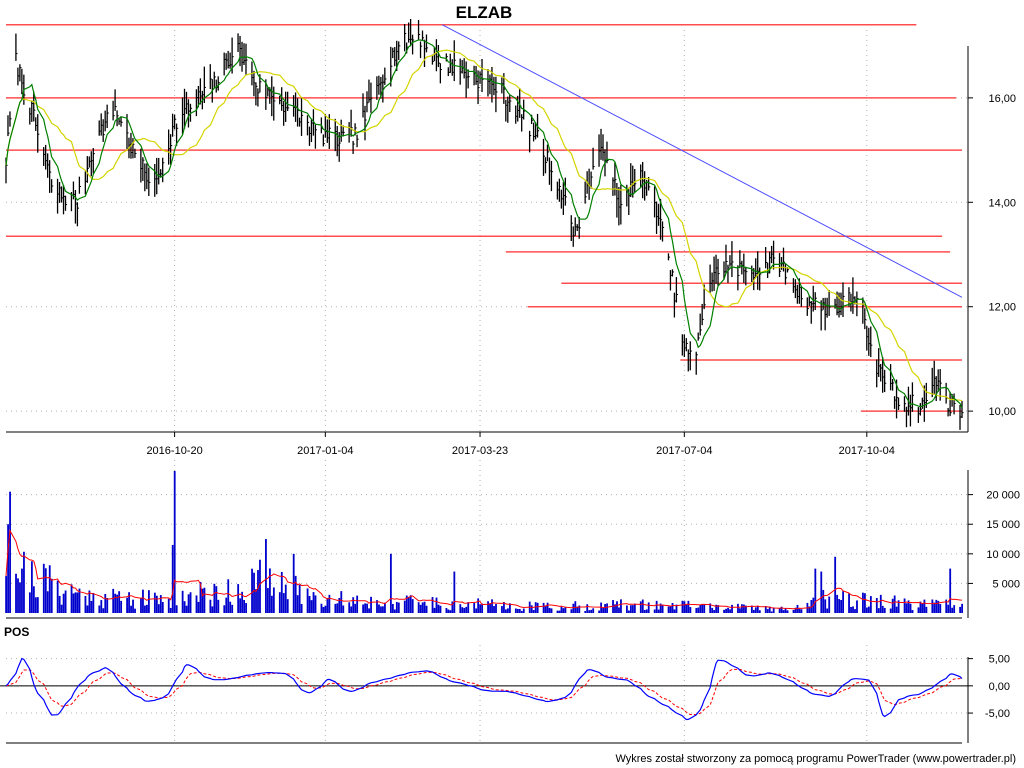 The width and height of the screenshot is (1024, 768). Describe the element at coordinates (16, 632) in the screenshot. I see `pos-panel-label: POS` at that location.